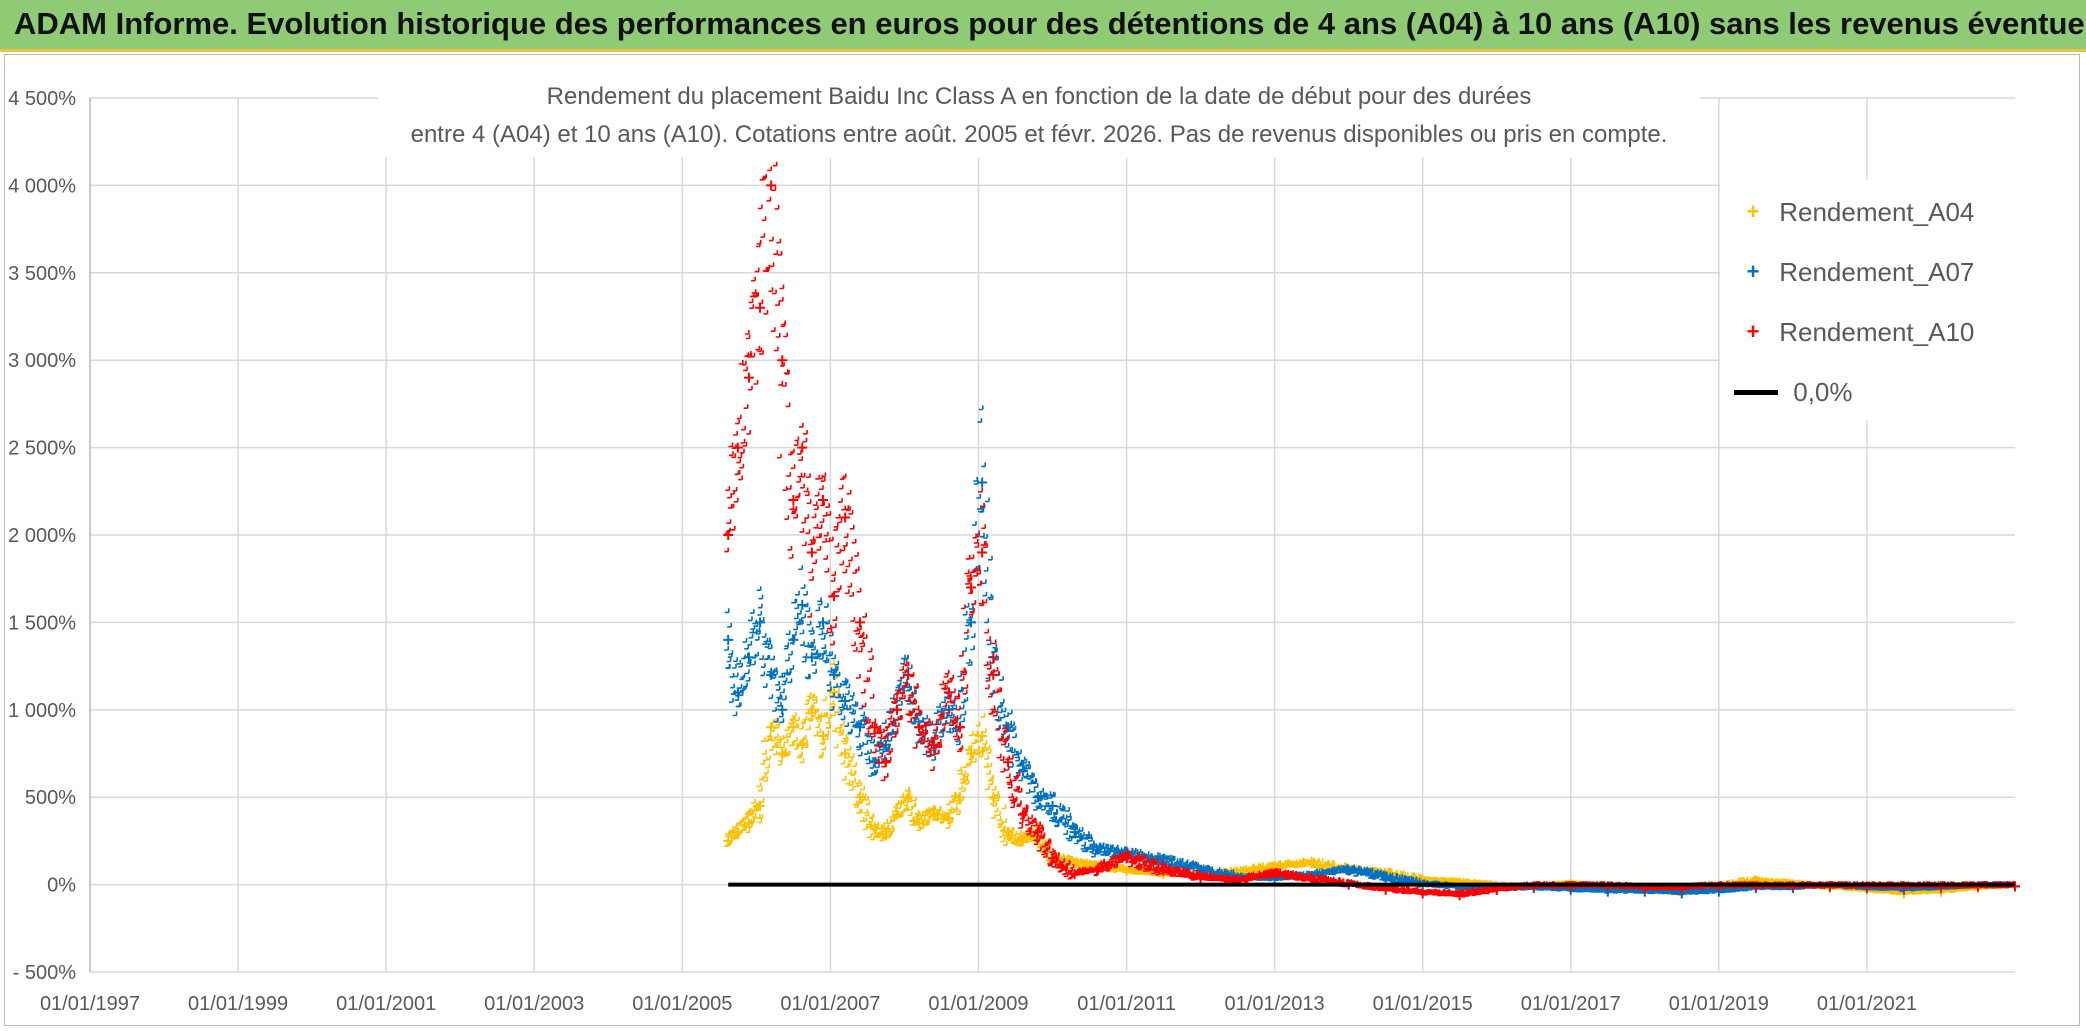 The width and height of the screenshot is (2086, 1031). I want to click on legend-marker-a10: +, so click(1753, 332).